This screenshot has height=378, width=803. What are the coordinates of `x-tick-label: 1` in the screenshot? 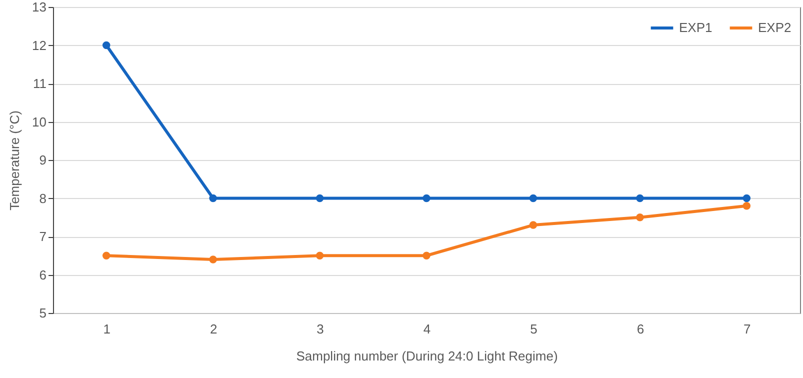 It's located at (106, 329).